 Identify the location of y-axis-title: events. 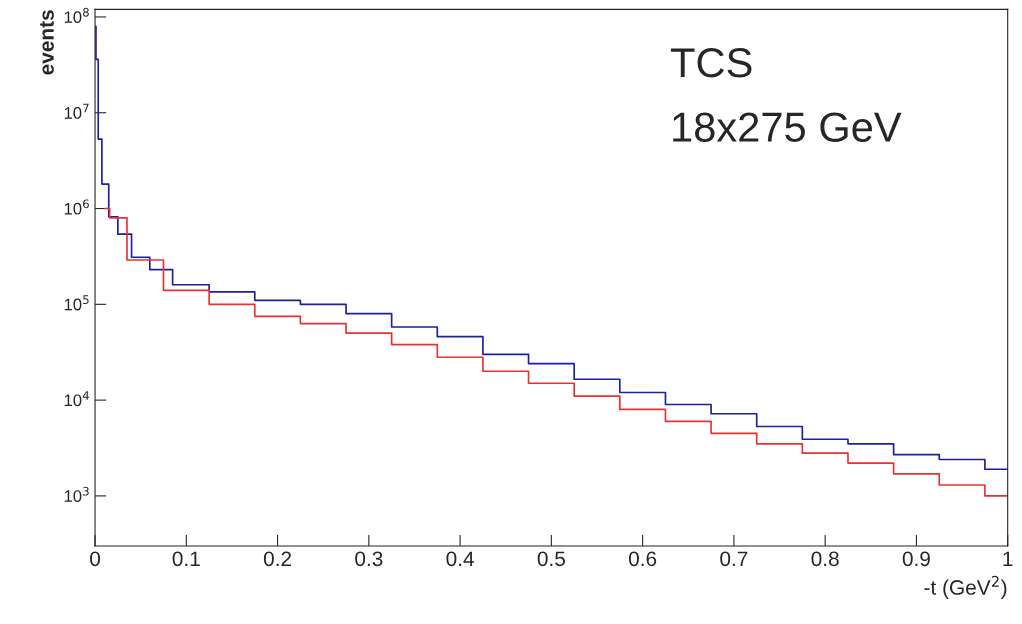
(47, 42).